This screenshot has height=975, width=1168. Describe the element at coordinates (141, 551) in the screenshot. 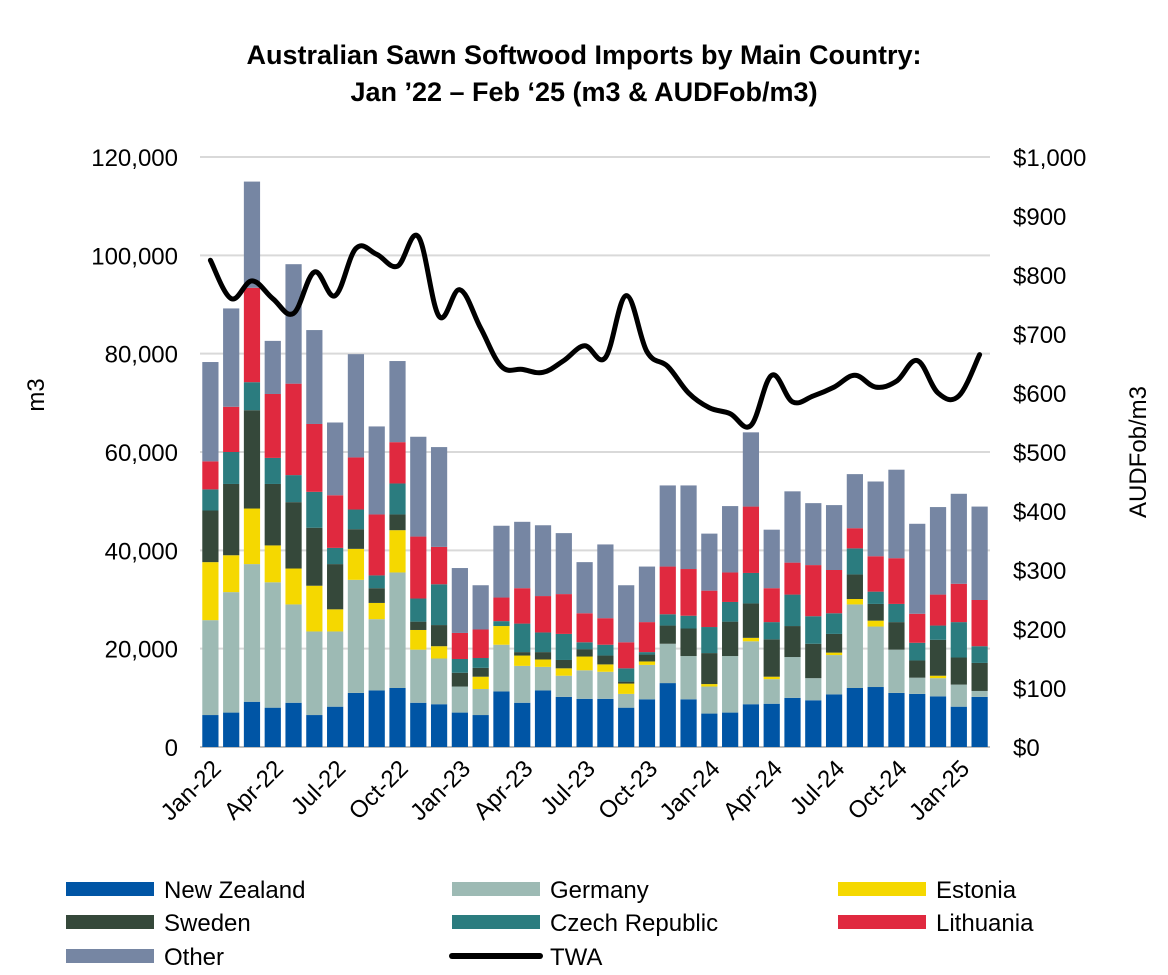

I see `y-tick-label: 40,000` at that location.